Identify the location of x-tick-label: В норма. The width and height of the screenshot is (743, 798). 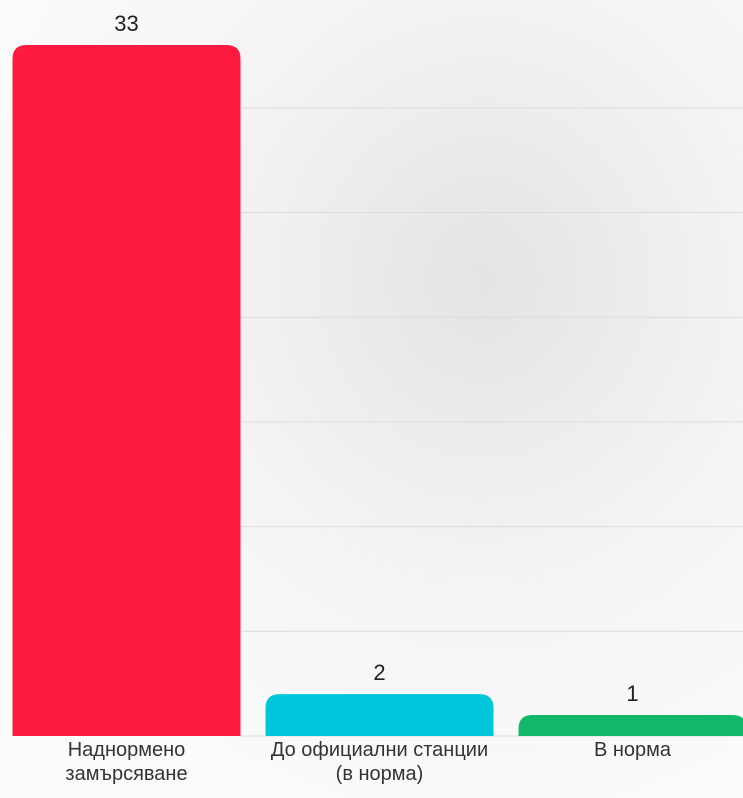
(632, 750).